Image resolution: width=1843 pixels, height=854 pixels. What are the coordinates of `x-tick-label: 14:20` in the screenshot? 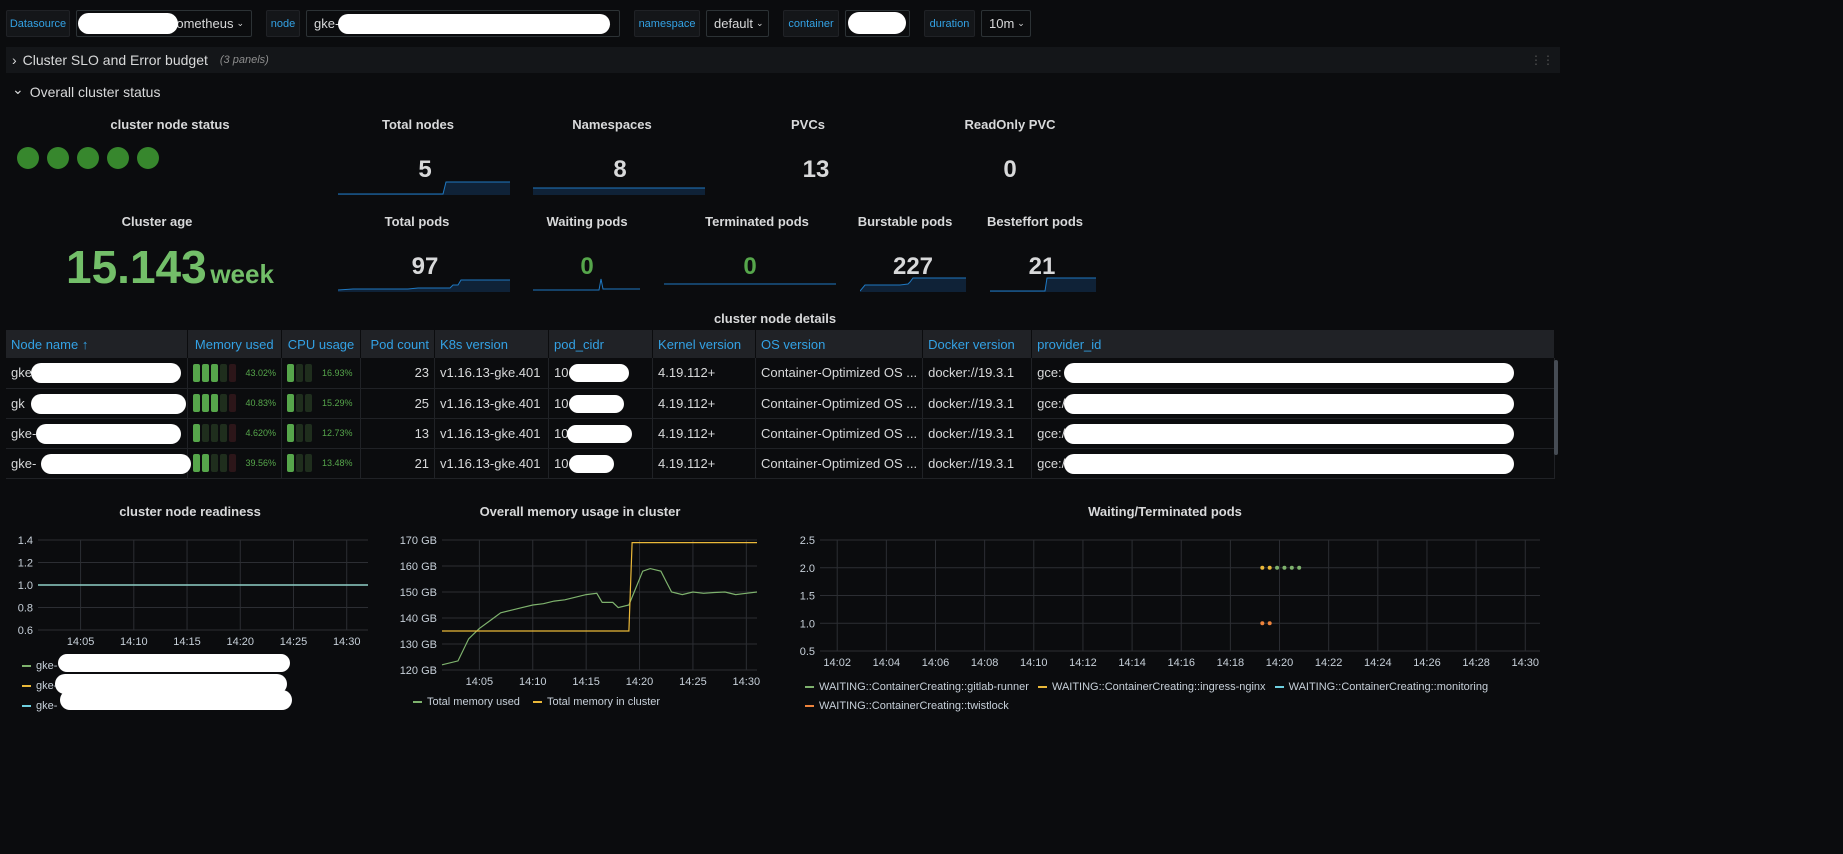 It's located at (240, 642).